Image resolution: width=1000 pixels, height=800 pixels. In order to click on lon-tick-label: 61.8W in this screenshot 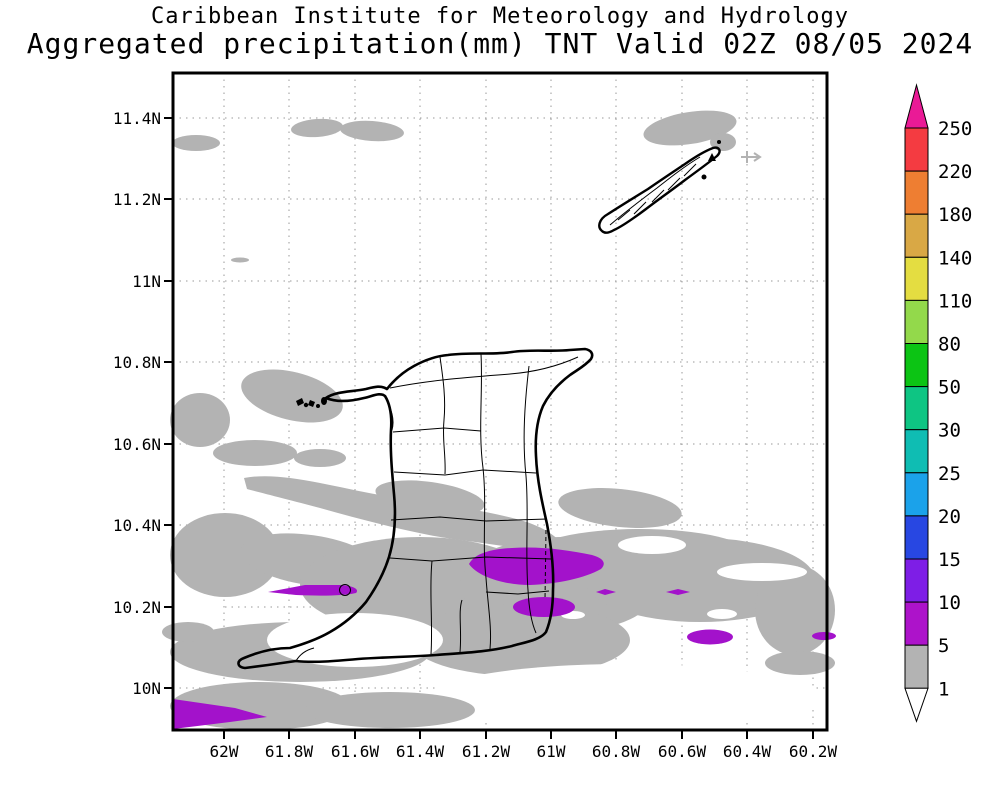, I will do `click(289, 751)`.